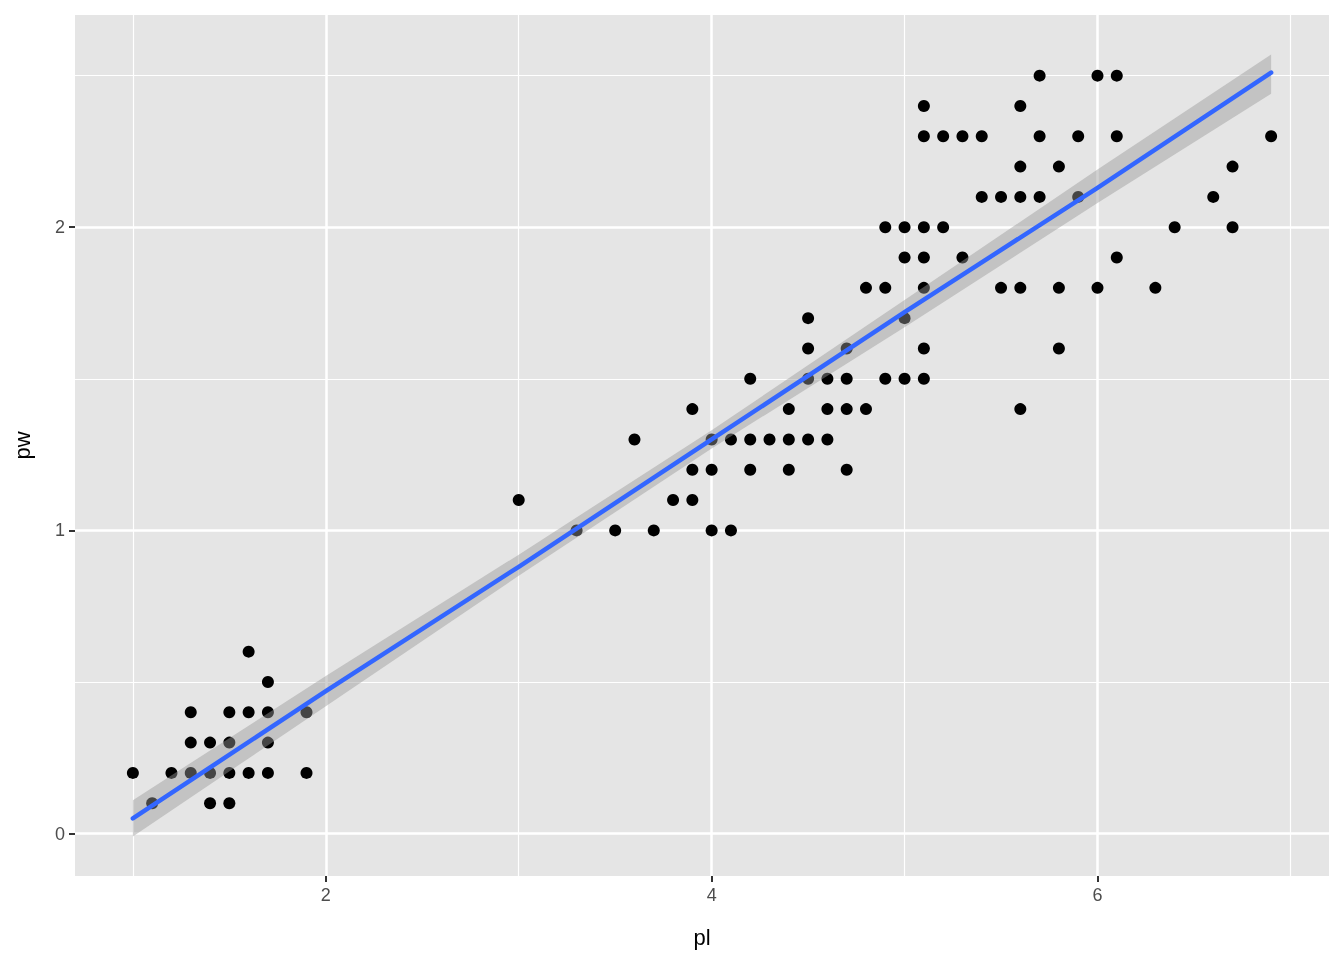  I want to click on y-tick-label: 2, so click(59, 227).